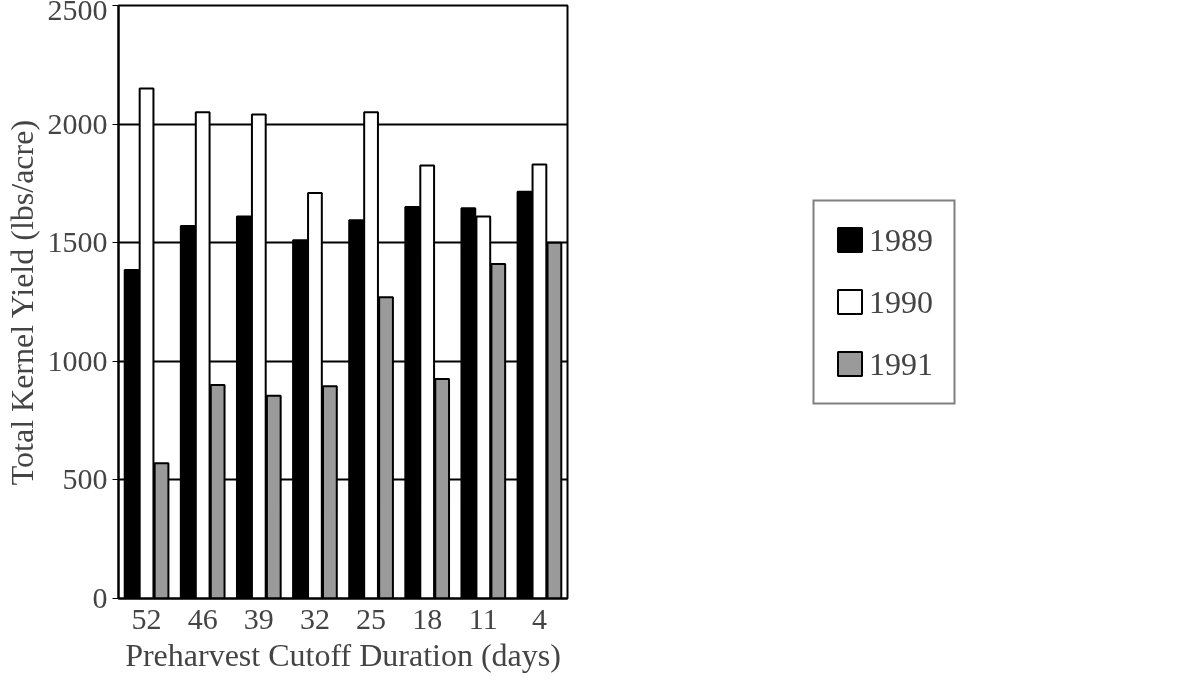 This screenshot has height=681, width=1202. I want to click on legend-label: 1990, so click(901, 301).